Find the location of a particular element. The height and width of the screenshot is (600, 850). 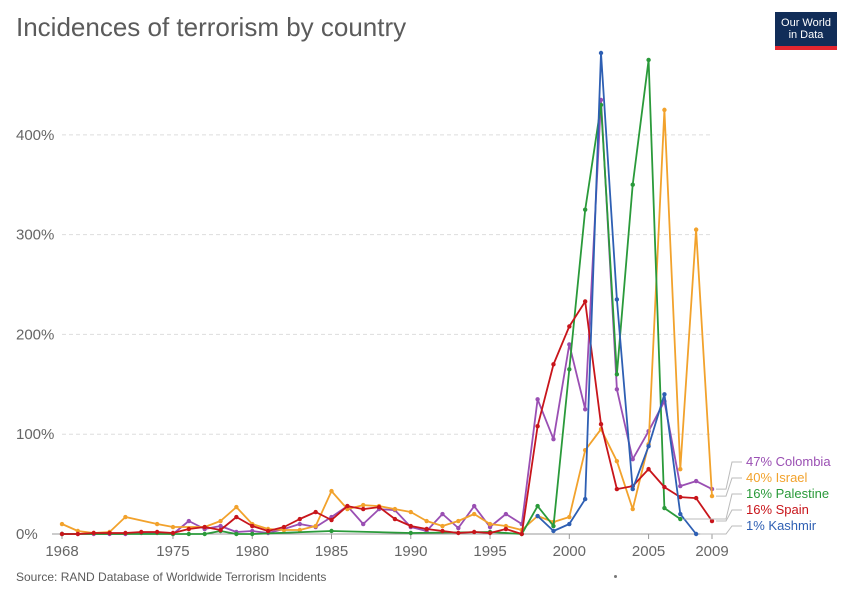

legend-label-israel: 40% Israel is located at coordinates (777, 477).